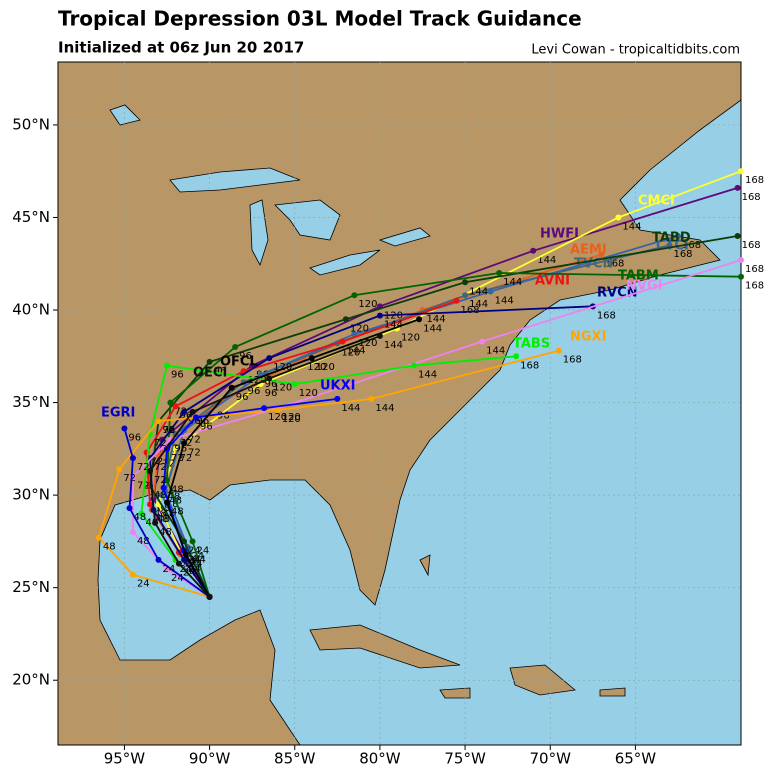  What do you see at coordinates (181, 48) in the screenshot?
I see `subtitle: Initialized at 06z Jun 20 2017` at bounding box center [181, 48].